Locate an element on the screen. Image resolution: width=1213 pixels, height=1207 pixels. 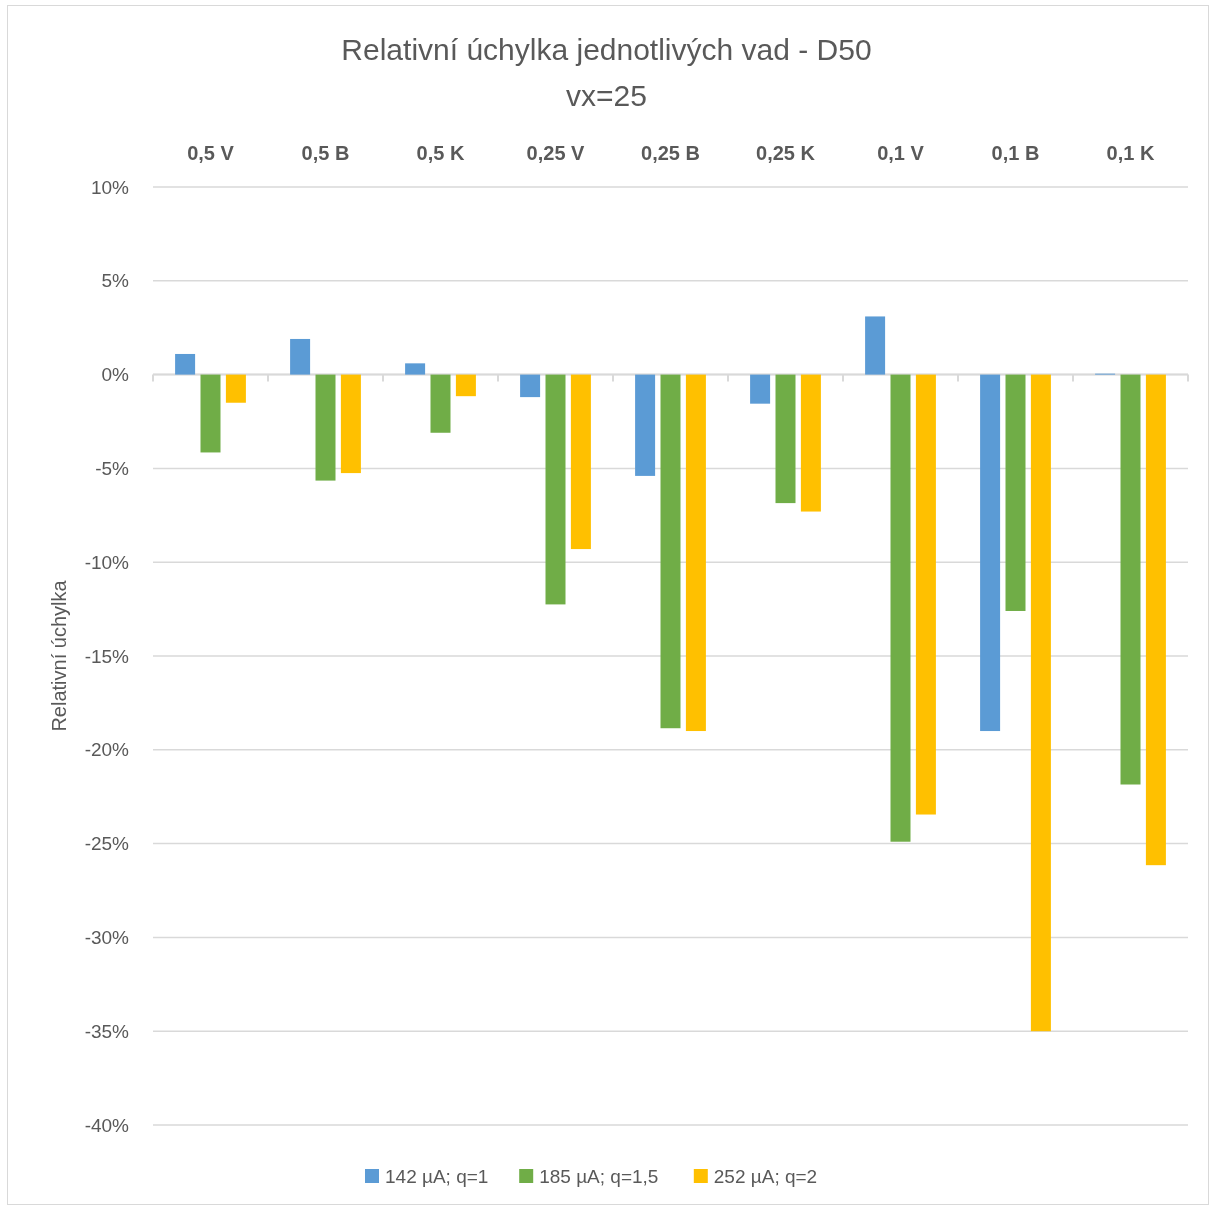
legend-label: 252 µA; q=2 is located at coordinates (765, 1176).